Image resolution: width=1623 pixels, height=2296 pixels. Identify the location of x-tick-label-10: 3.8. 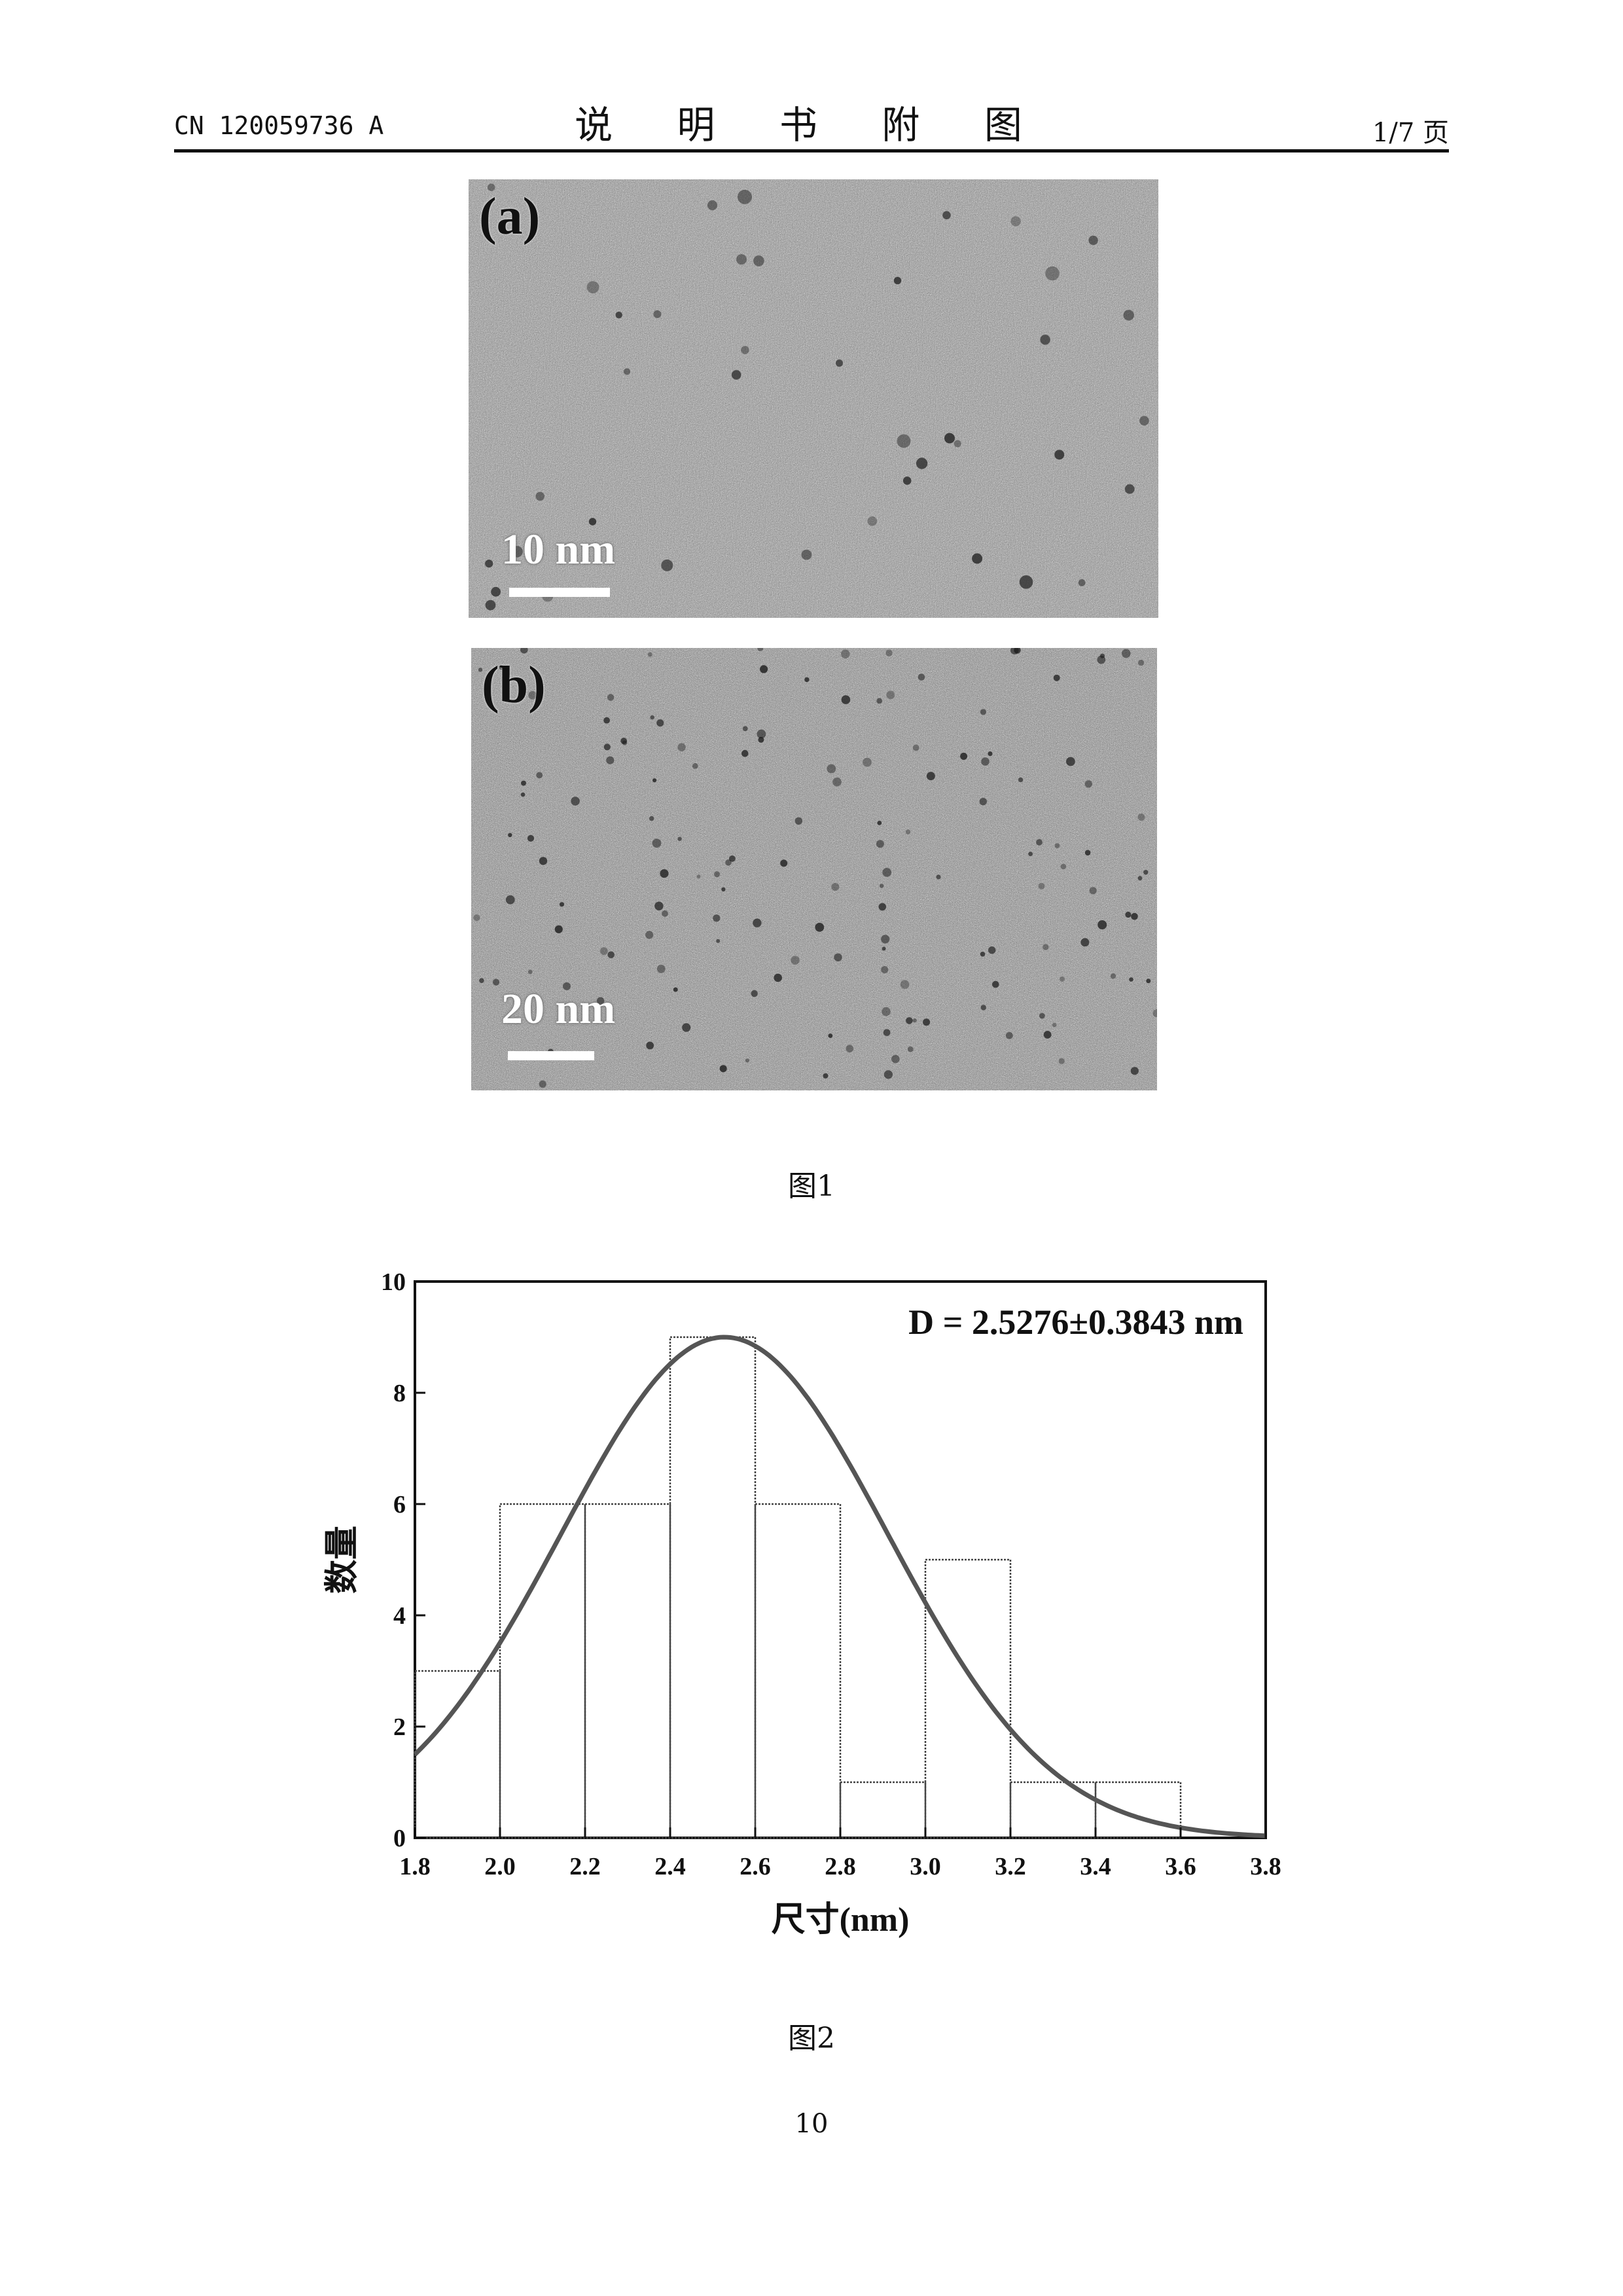
(1266, 1866).